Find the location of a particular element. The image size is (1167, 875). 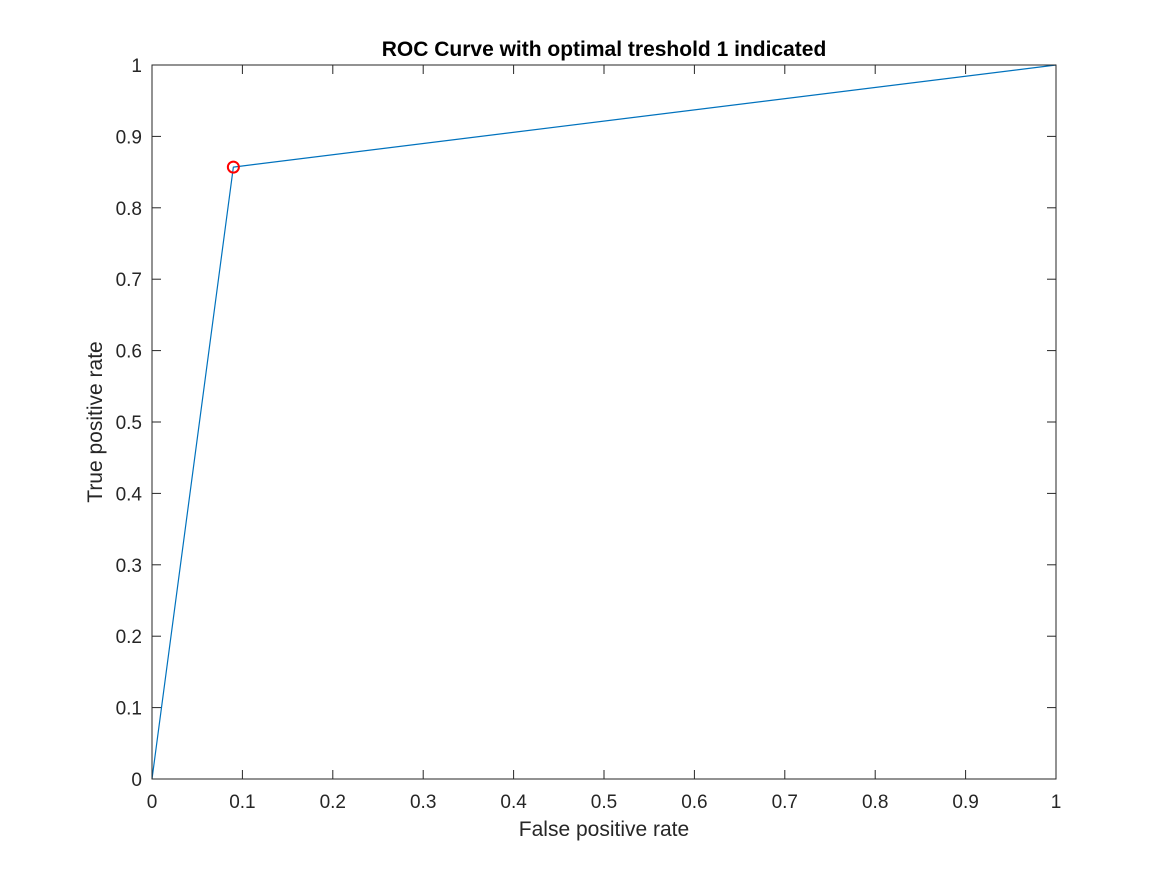

x-tick-label: 0.1 is located at coordinates (242, 802).